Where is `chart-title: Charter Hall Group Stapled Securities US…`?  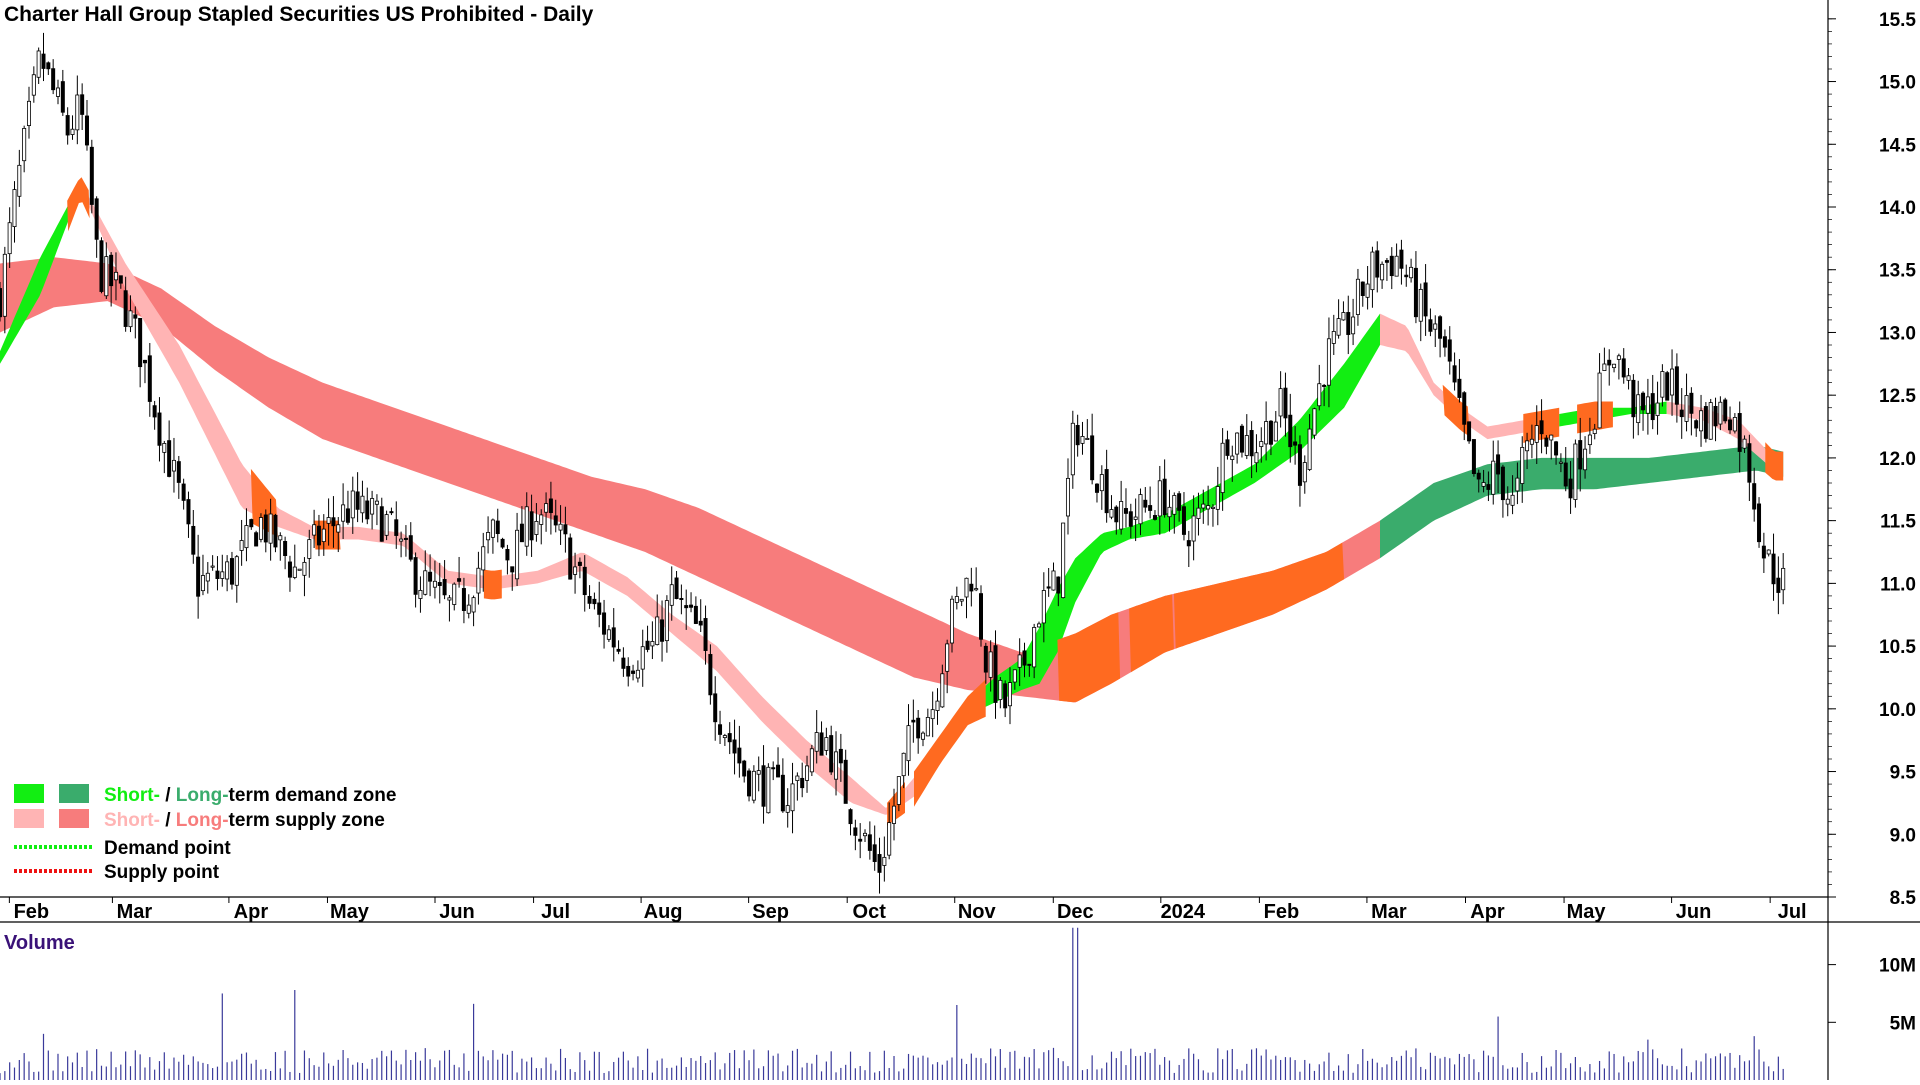
chart-title: Charter Hall Group Stapled Securities US… is located at coordinates (299, 14).